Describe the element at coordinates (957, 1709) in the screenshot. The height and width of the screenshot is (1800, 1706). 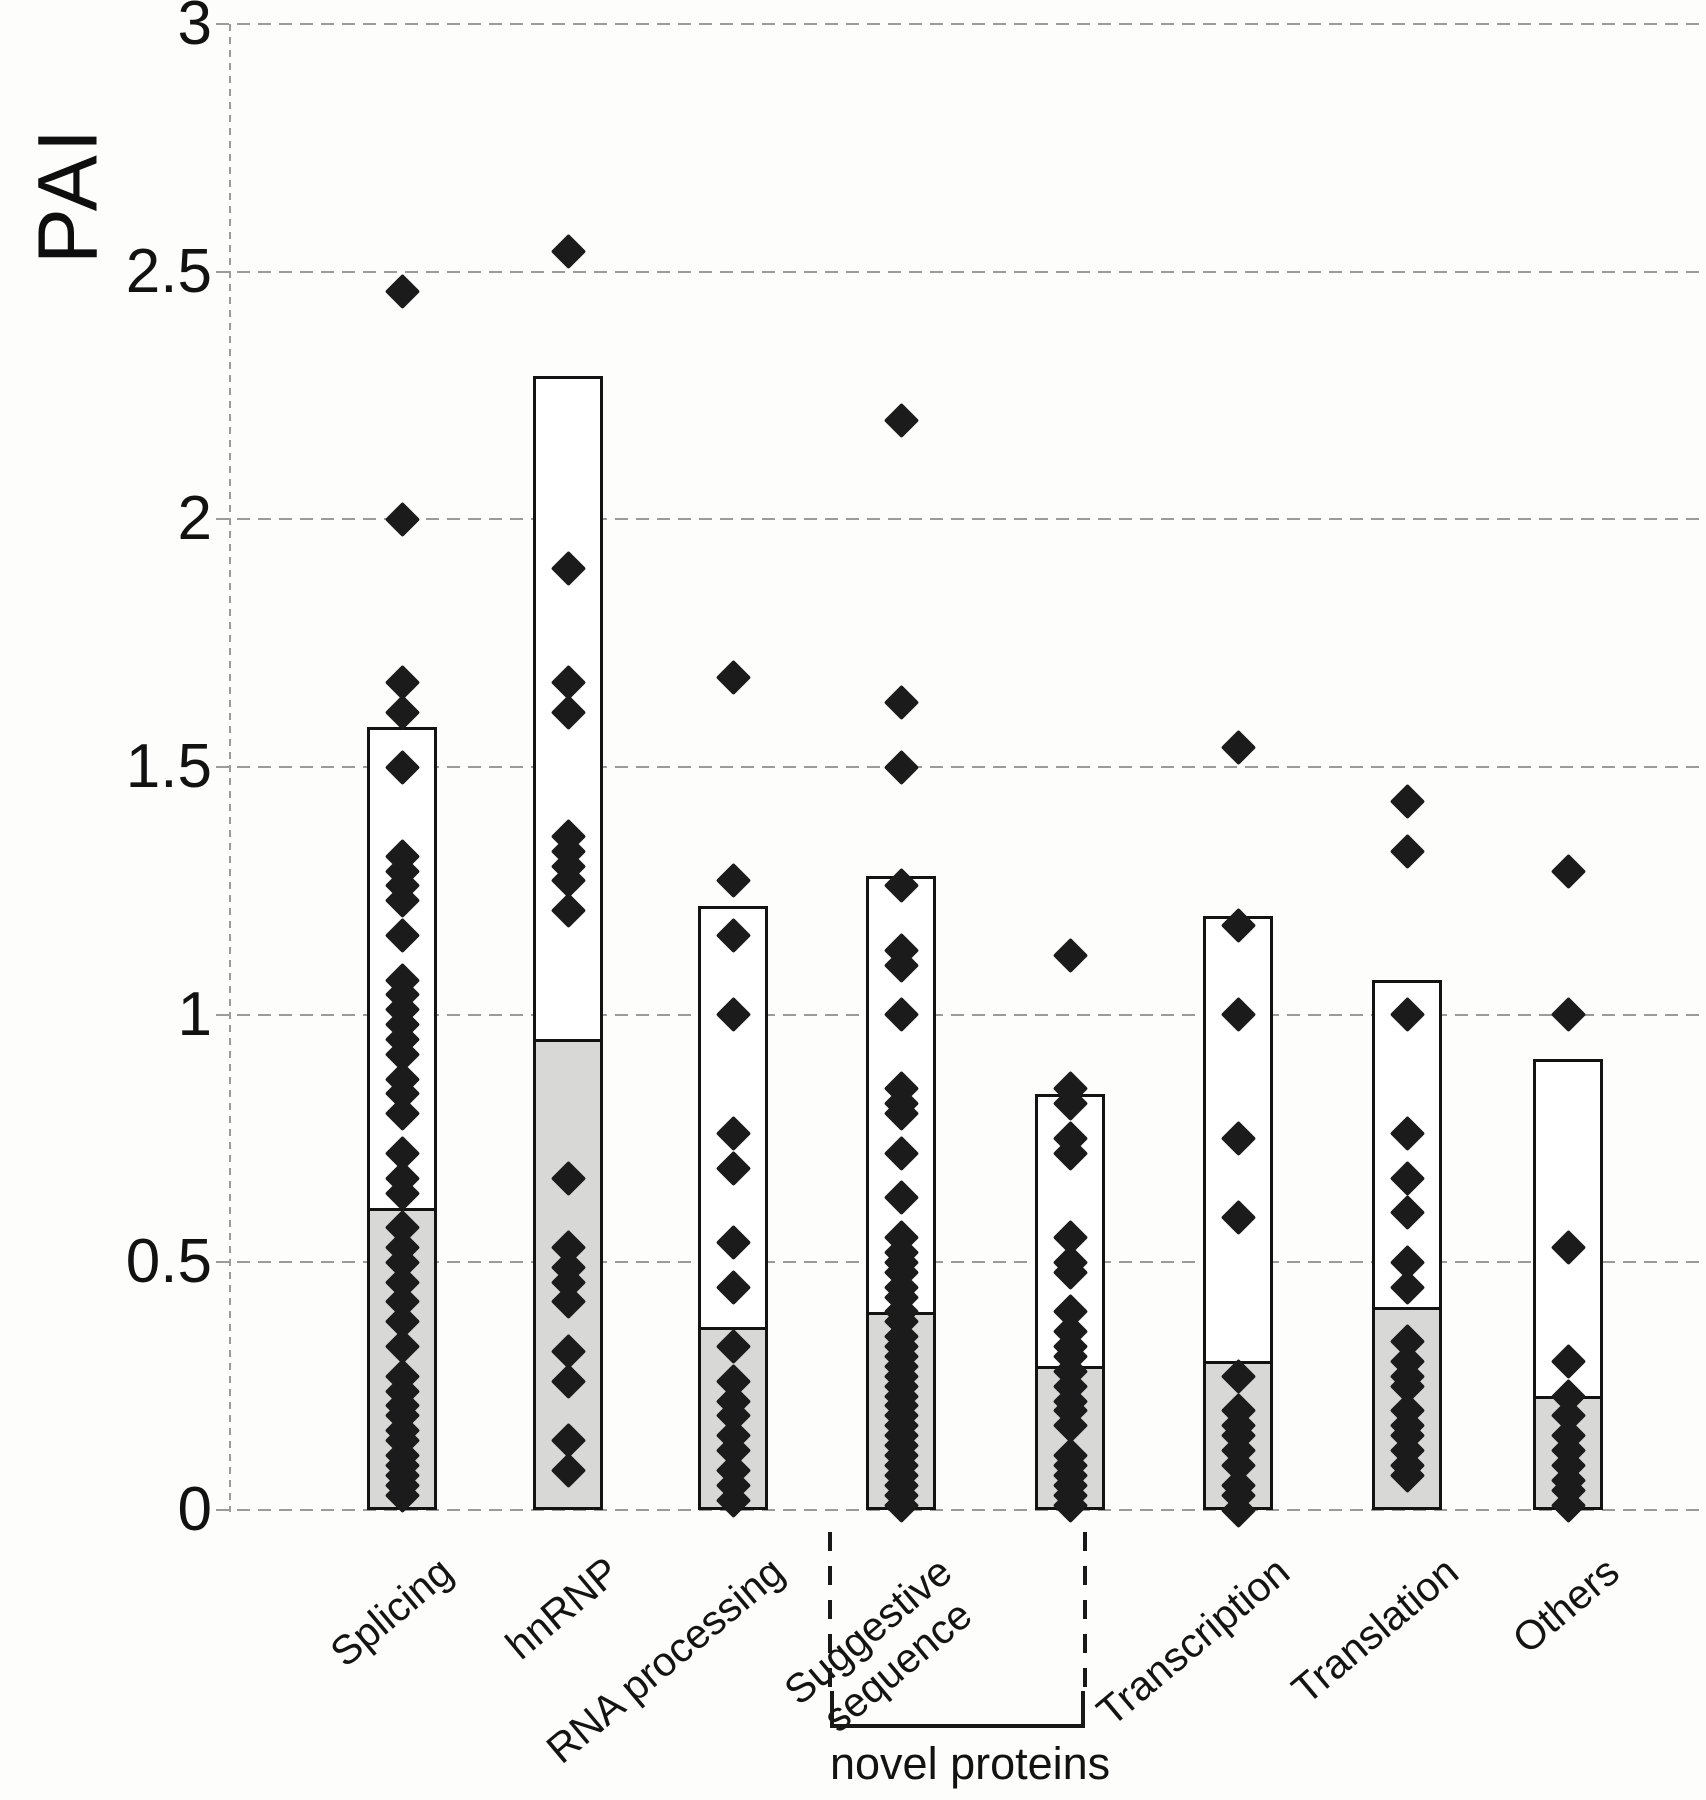
I see `novel-proteins-bracket` at that location.